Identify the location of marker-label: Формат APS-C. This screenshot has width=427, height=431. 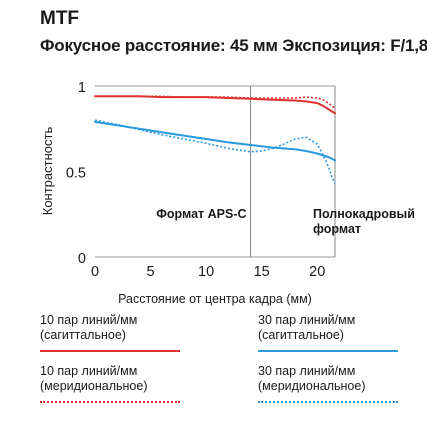
(201, 214).